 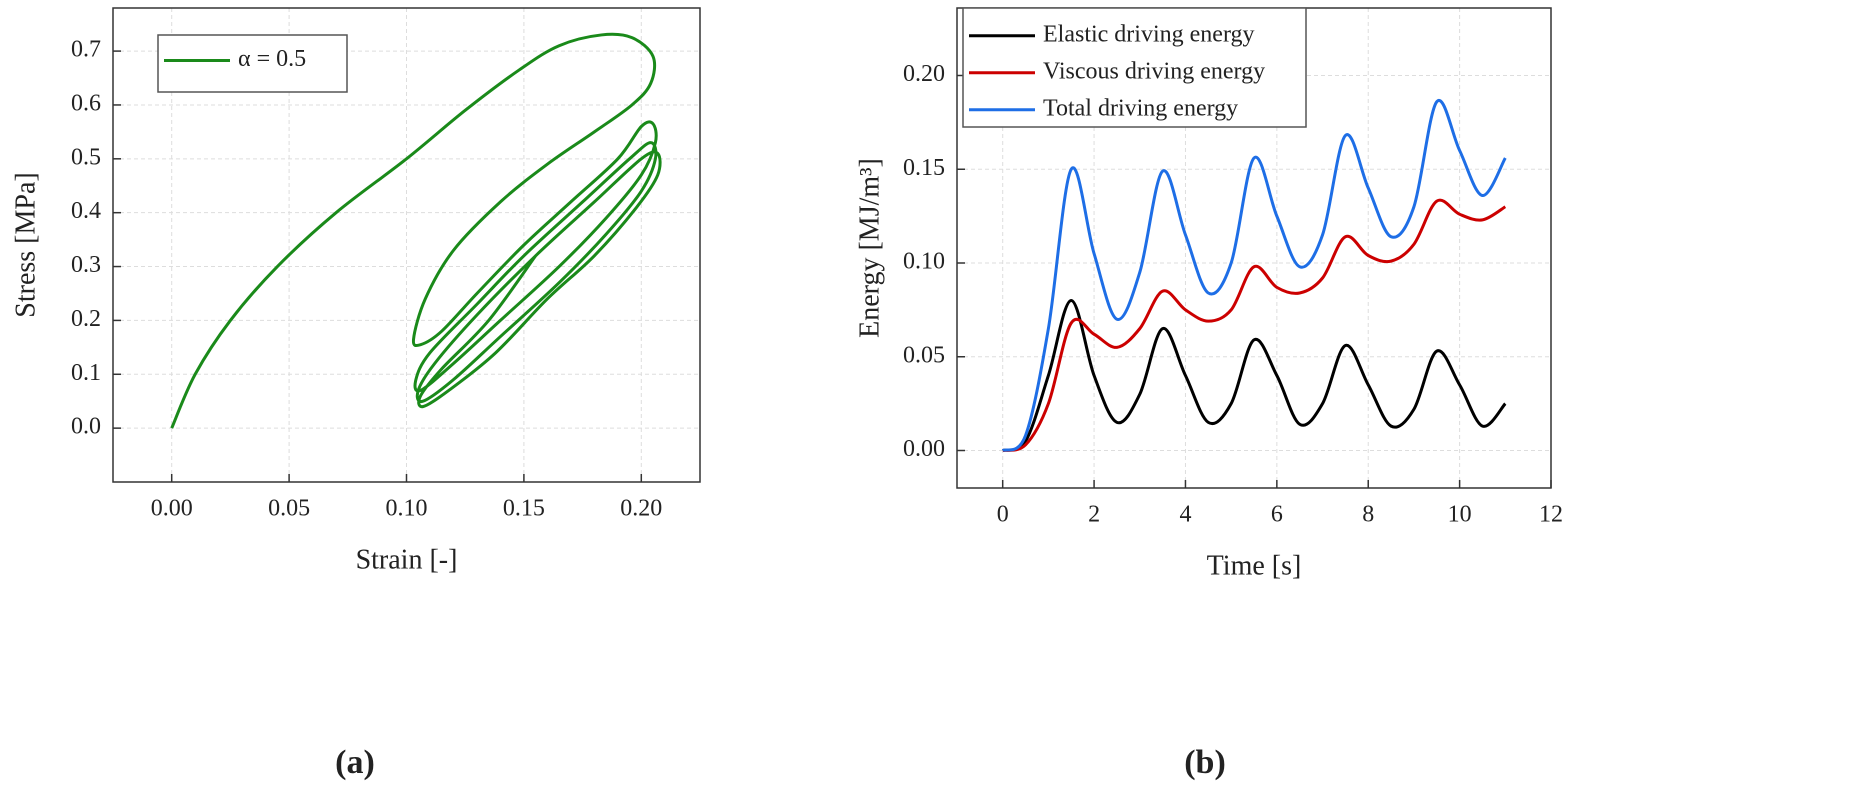 What do you see at coordinates (86, 103) in the screenshot?
I see `y-tick-label: 0.6` at bounding box center [86, 103].